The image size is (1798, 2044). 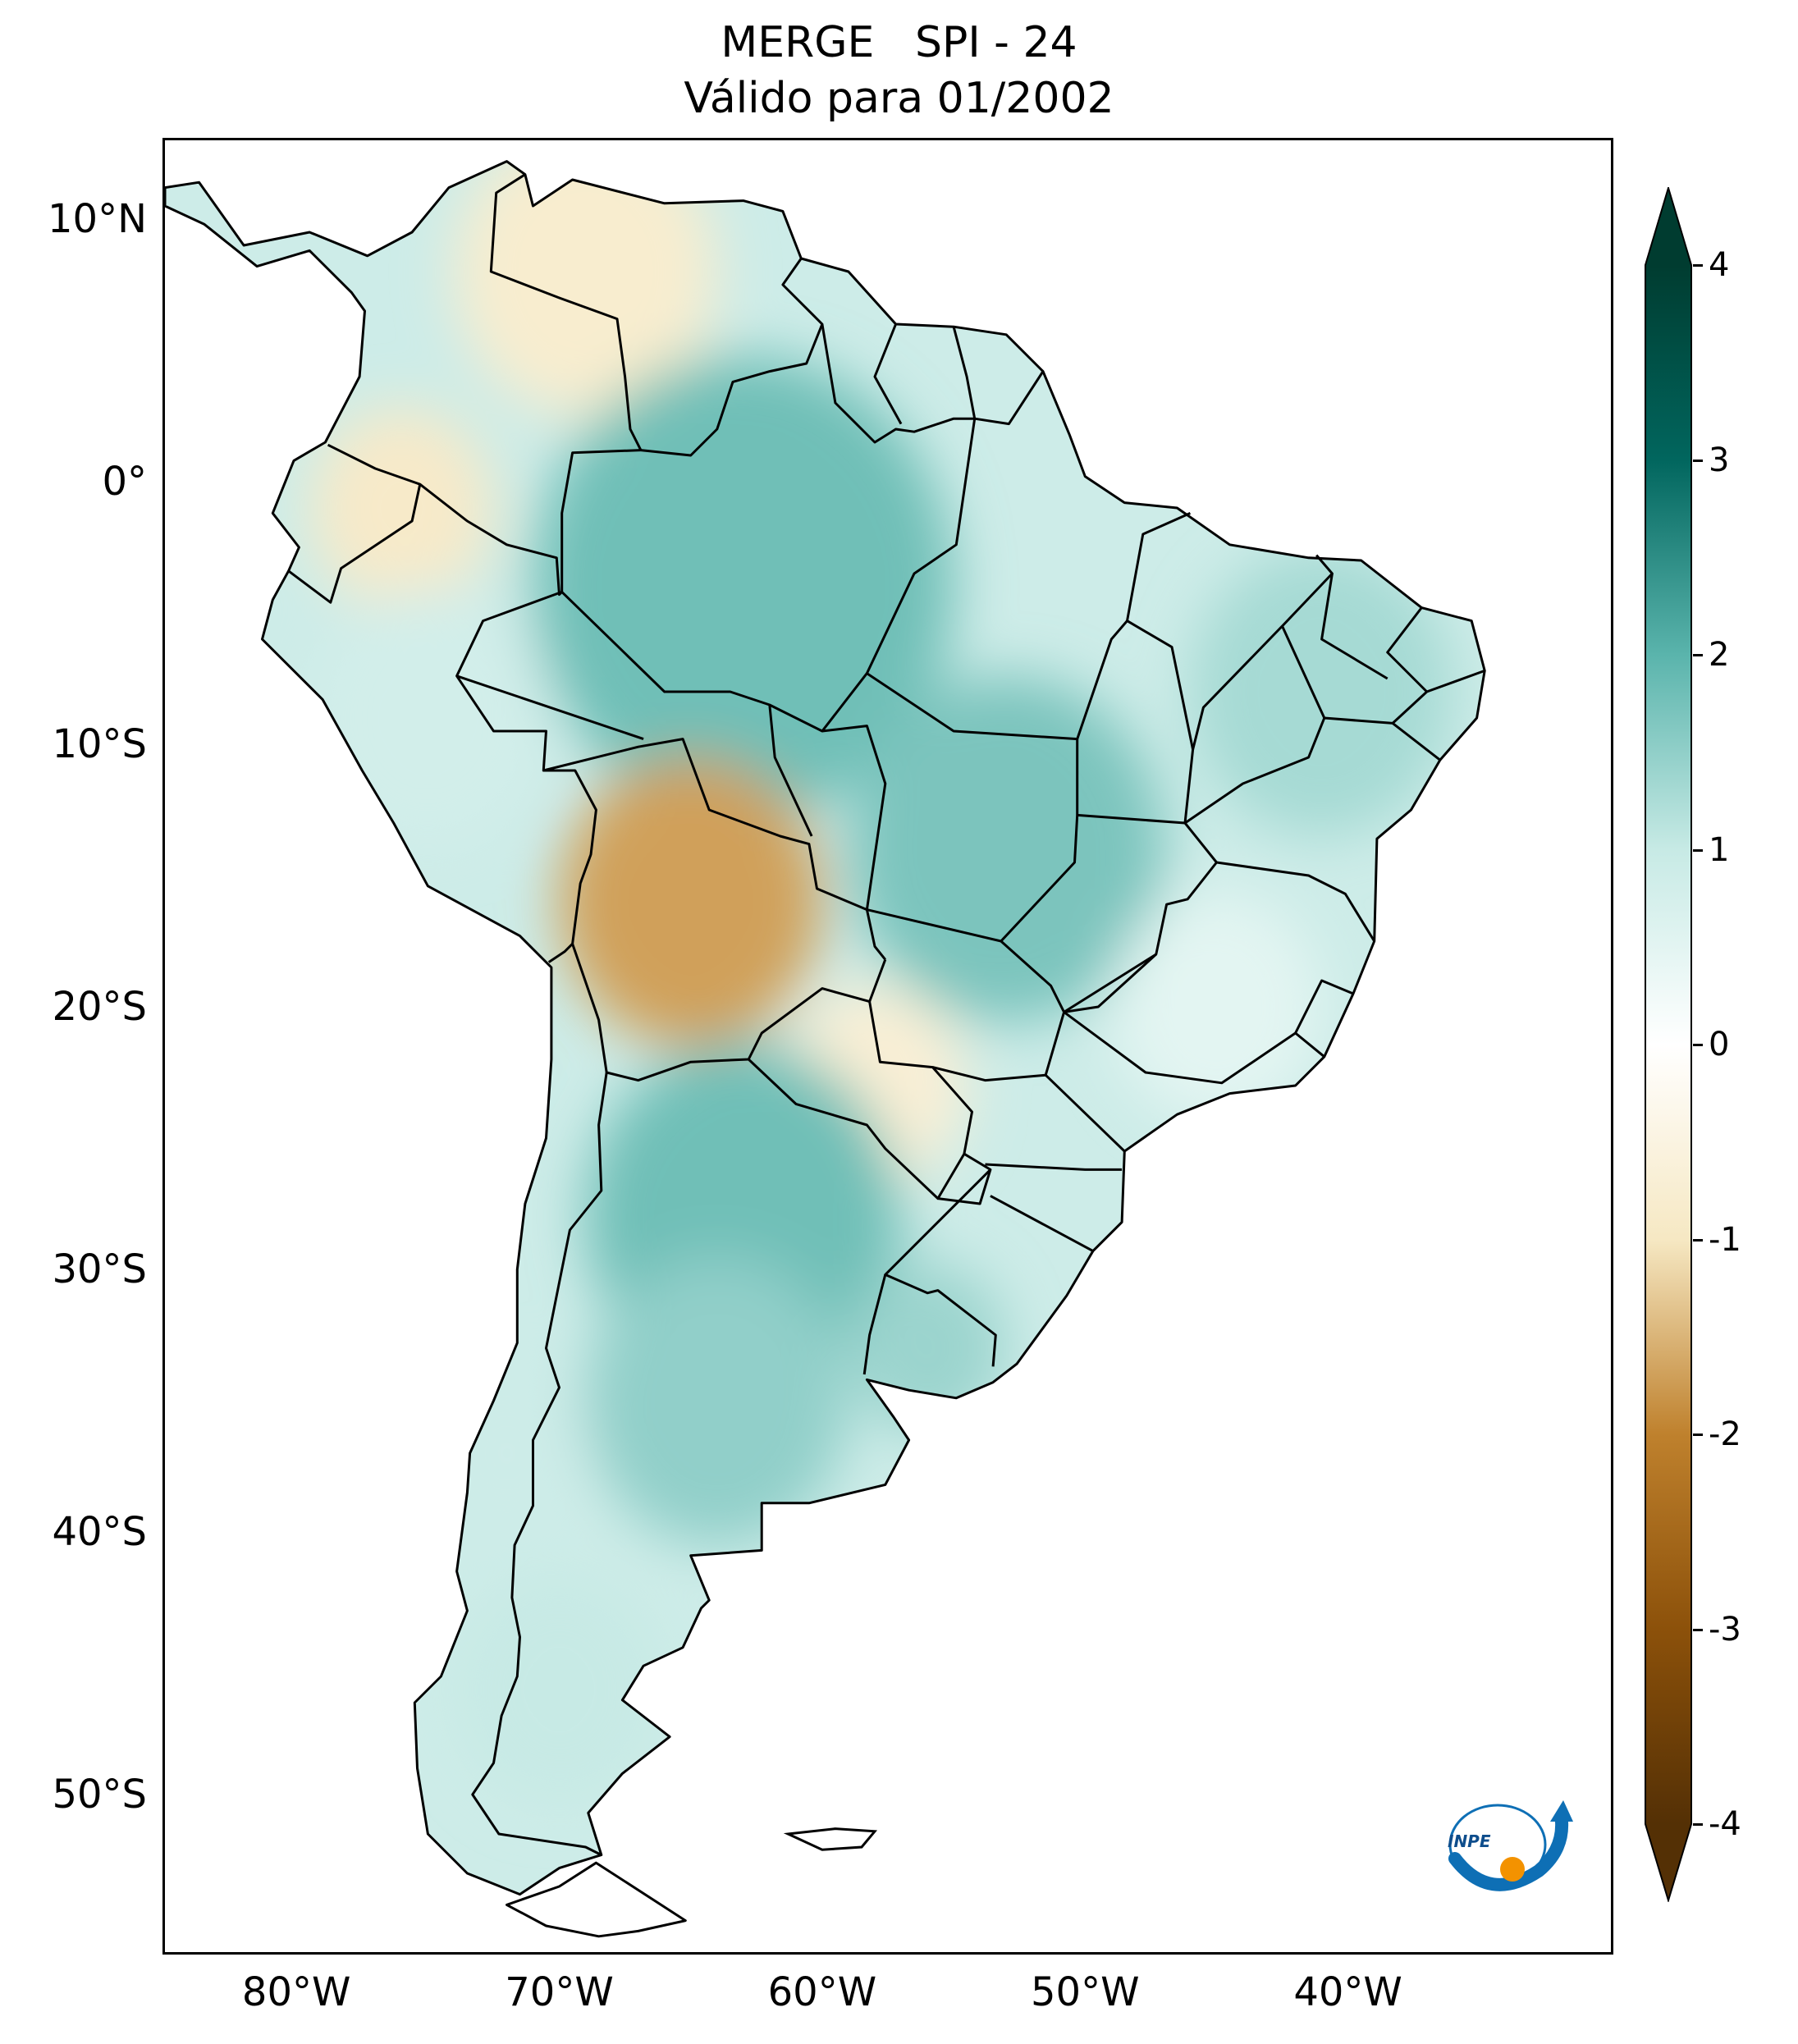 I want to click on lat-tick-label: 0°, so click(x=124, y=482).